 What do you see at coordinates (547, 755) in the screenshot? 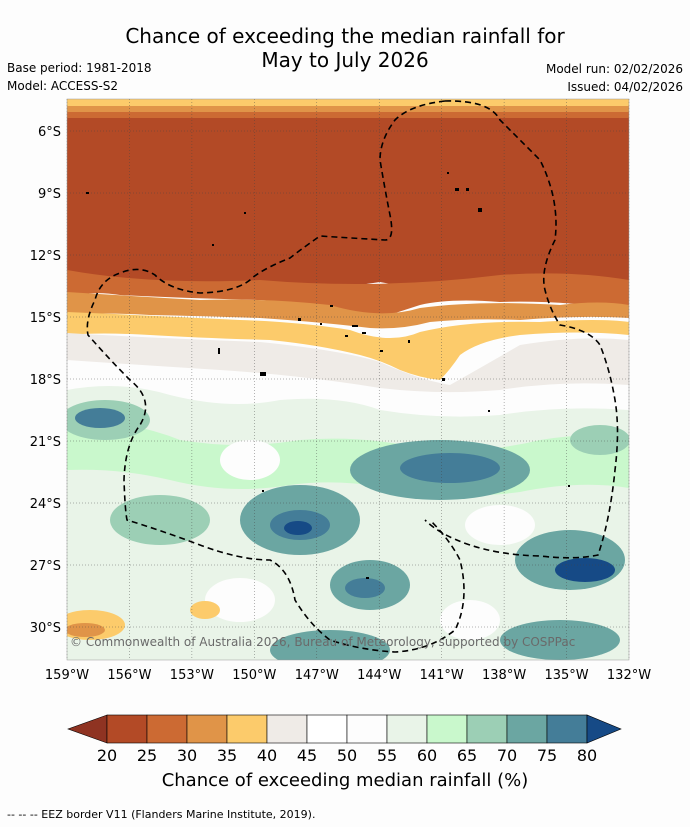
I see `colorbar-tick: 75` at bounding box center [547, 755].